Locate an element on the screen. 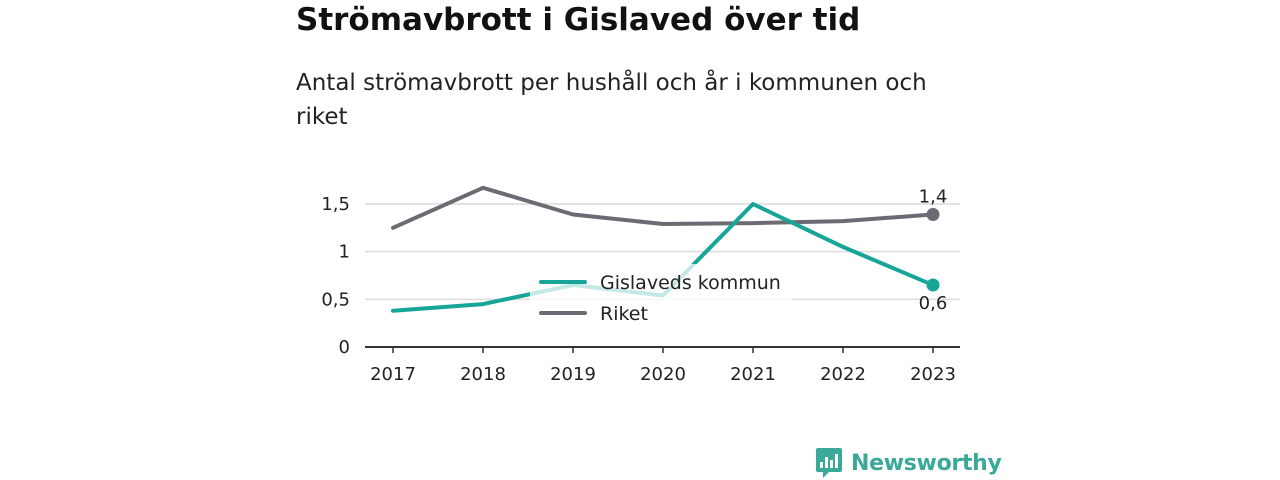 This screenshot has width=1280, height=480. data-label-riket: 1,4 is located at coordinates (933, 196).